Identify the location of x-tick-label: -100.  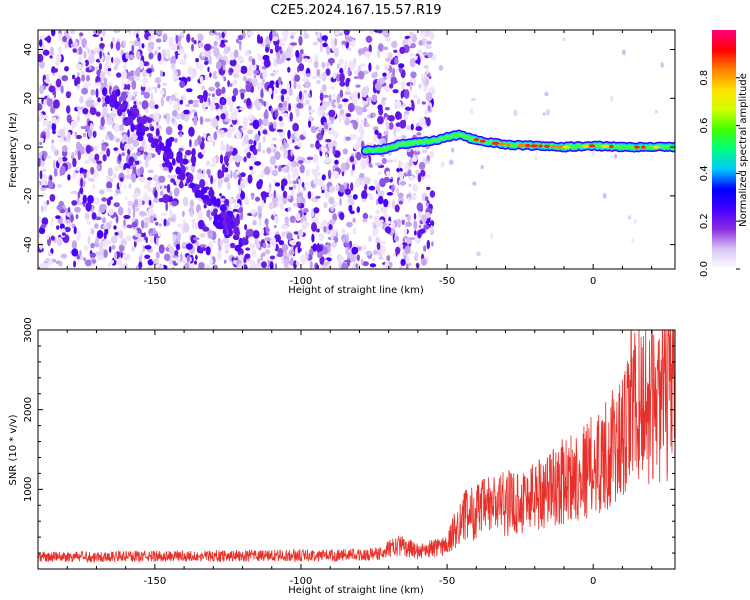
(301, 581).